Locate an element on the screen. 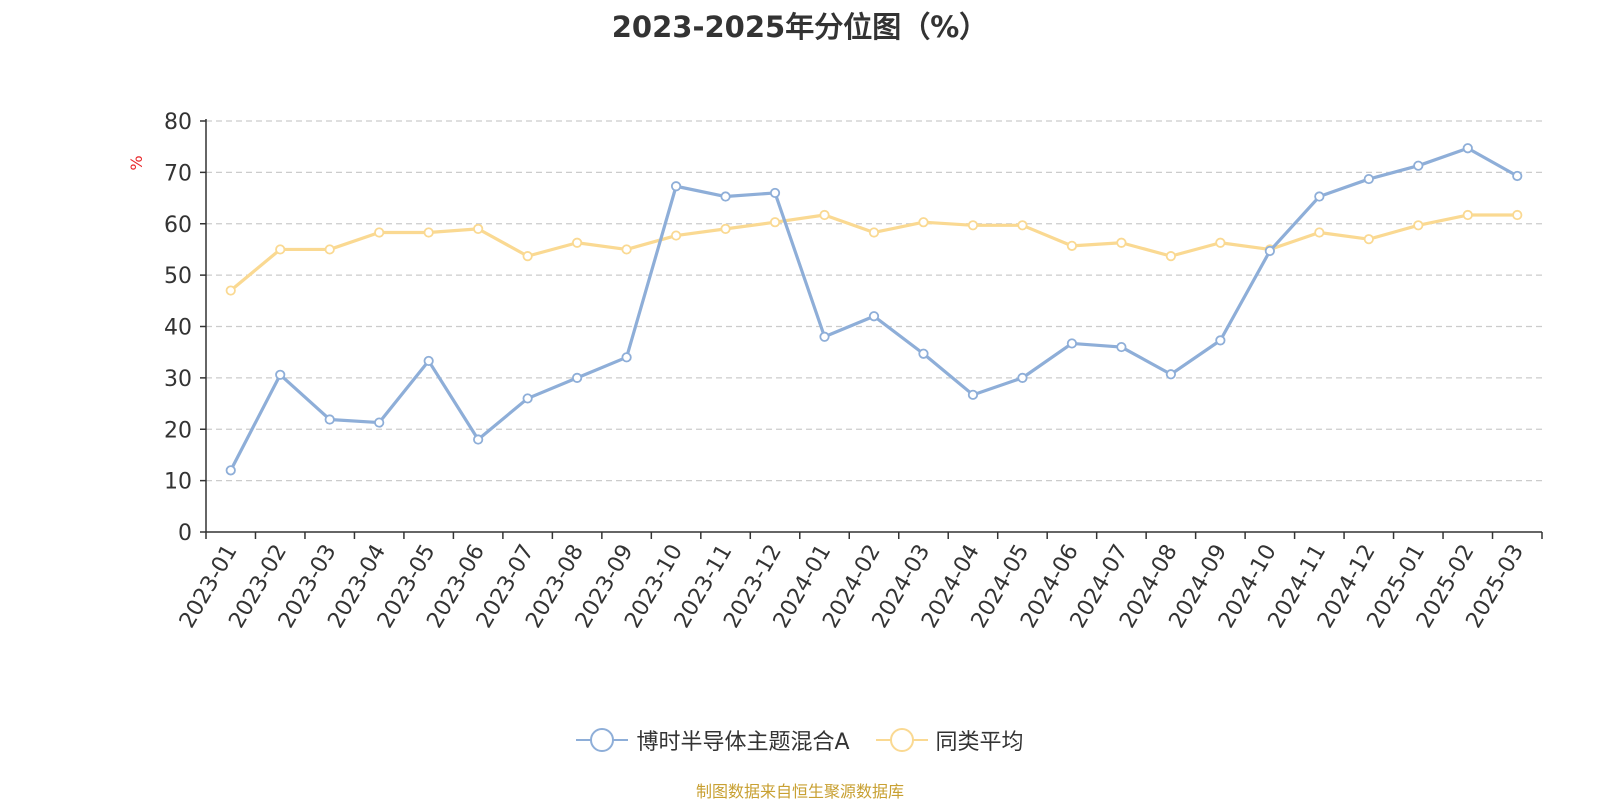 This screenshot has height=802, width=1600. y-tick-label: 50 is located at coordinates (178, 276).